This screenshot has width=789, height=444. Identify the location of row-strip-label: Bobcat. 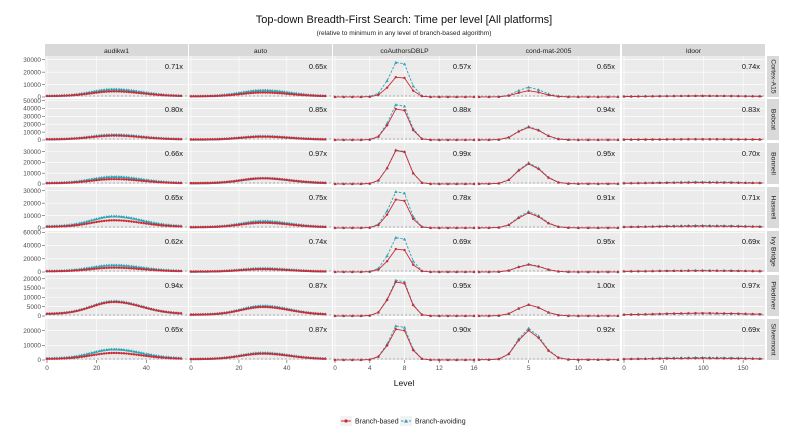
(773, 119).